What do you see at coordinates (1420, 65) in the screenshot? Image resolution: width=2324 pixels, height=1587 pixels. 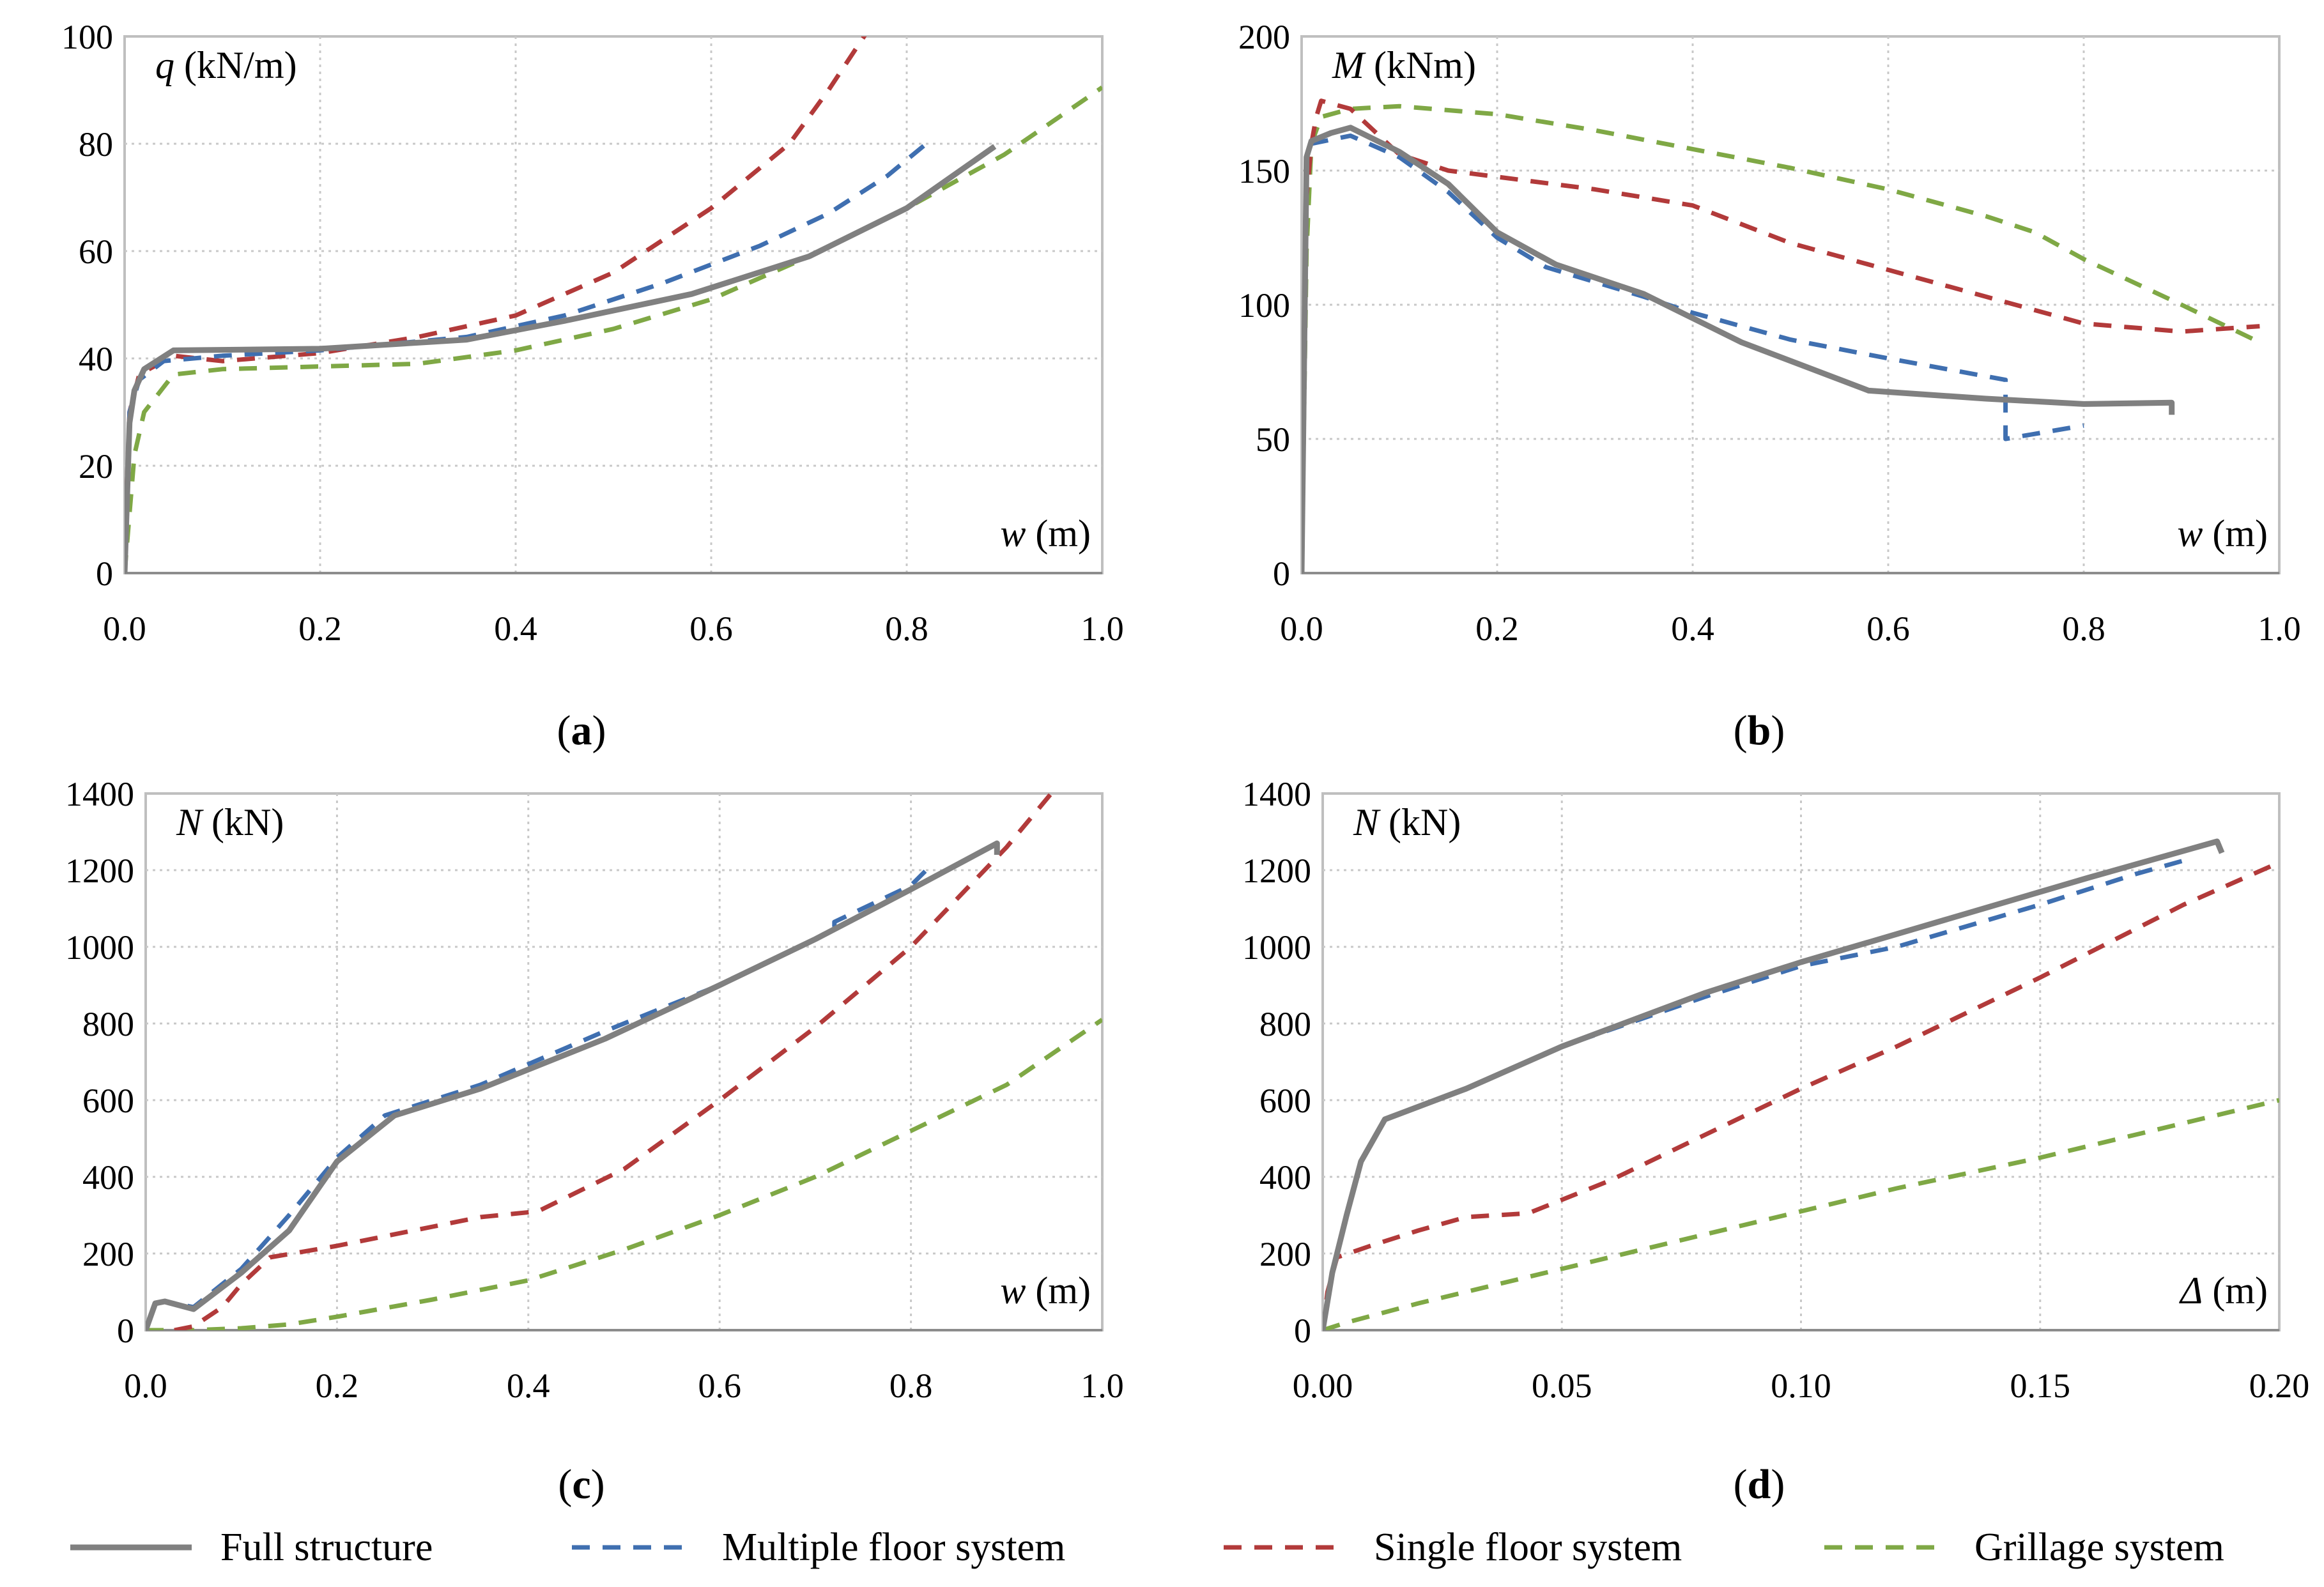 I see `y-axis-unit: (kNm)` at bounding box center [1420, 65].